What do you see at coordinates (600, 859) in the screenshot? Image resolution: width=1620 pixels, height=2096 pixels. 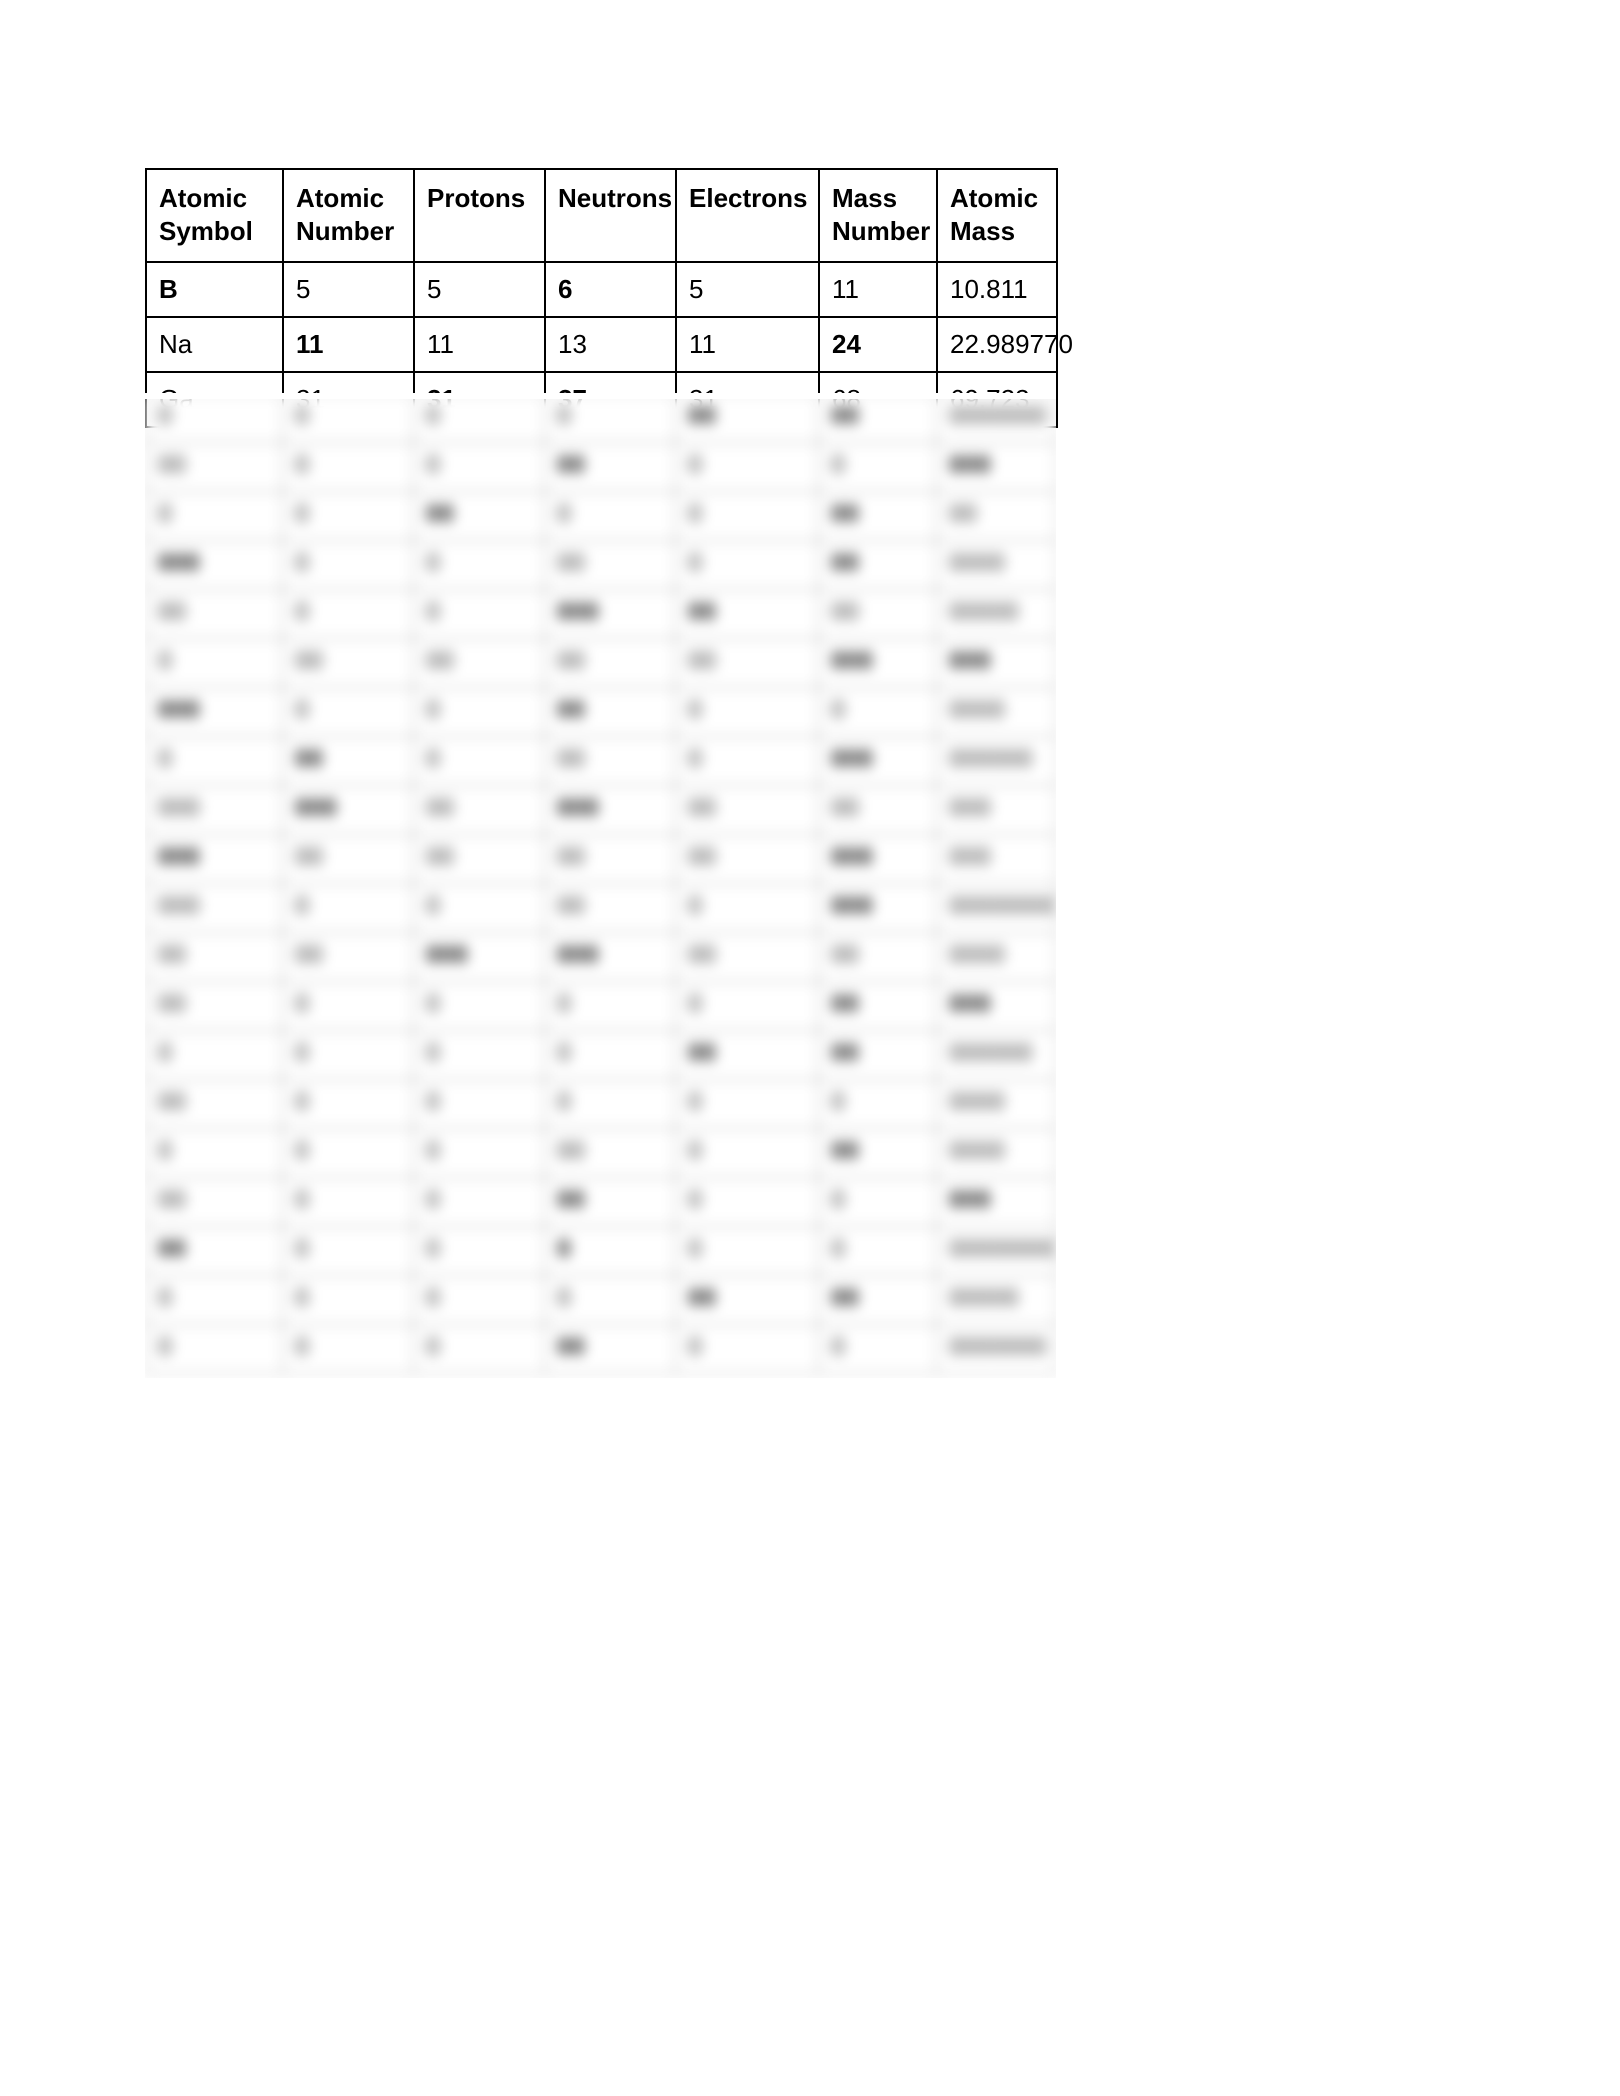 I see `table-row-blurred: 000 00 00 00 00 000 000` at bounding box center [600, 859].